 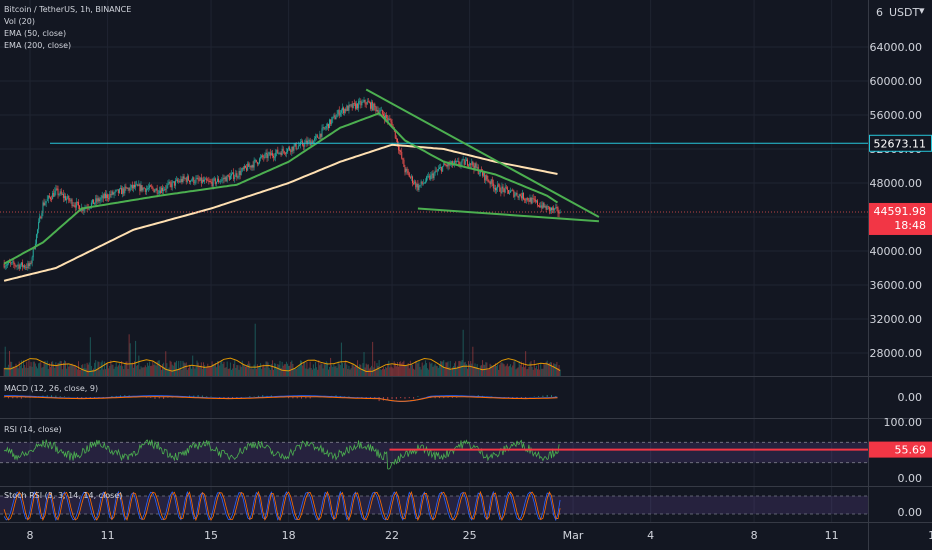 I want to click on rsi-tick-label: 100.00, so click(x=903, y=422).